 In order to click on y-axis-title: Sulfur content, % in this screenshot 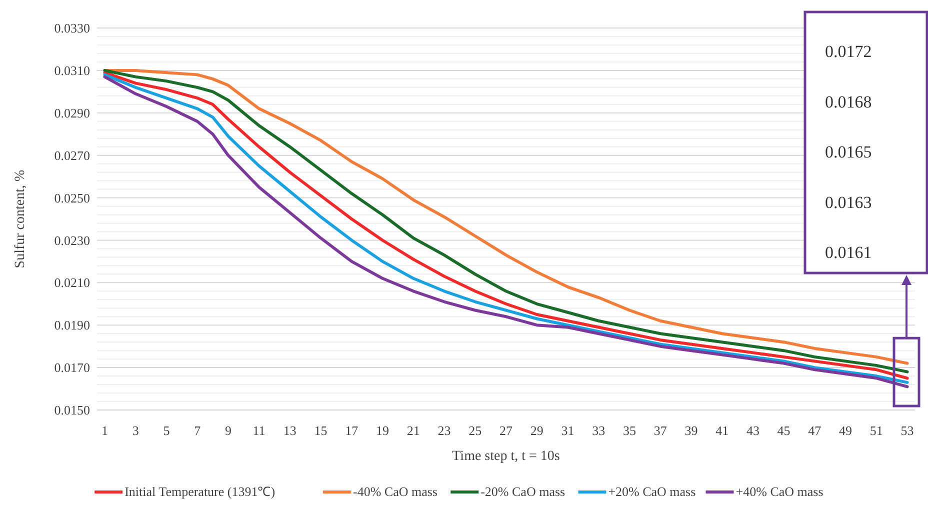, I will do `click(20, 218)`.